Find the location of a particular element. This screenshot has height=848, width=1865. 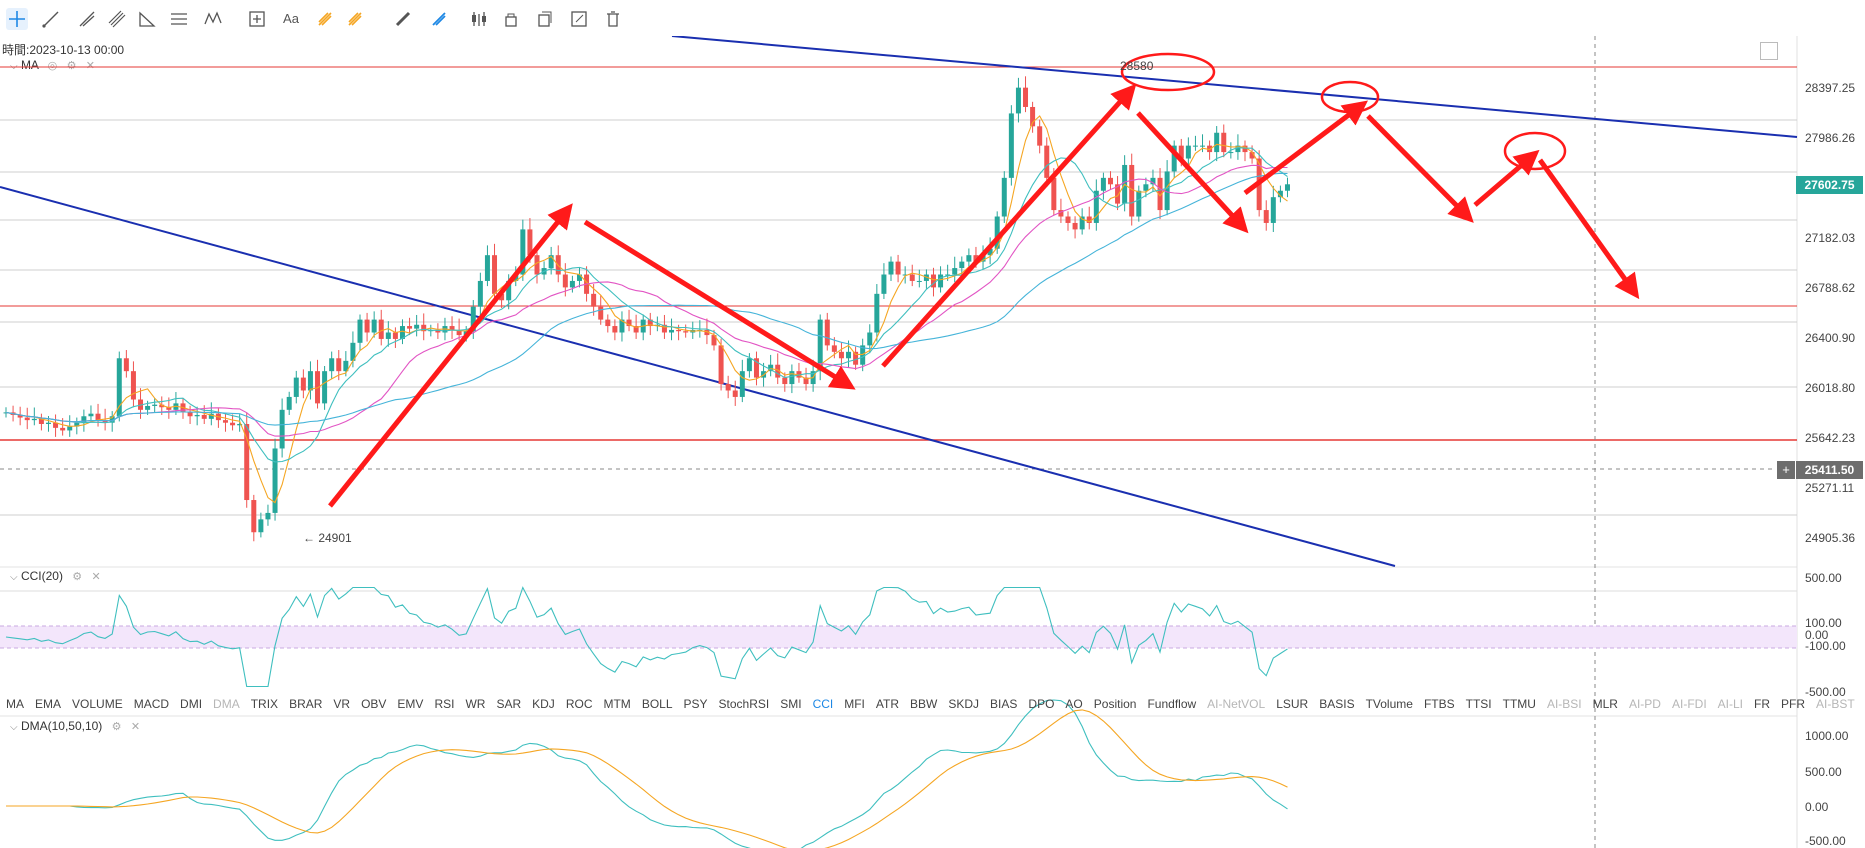

indicator-tab-boll: BOLL is located at coordinates (657, 704).